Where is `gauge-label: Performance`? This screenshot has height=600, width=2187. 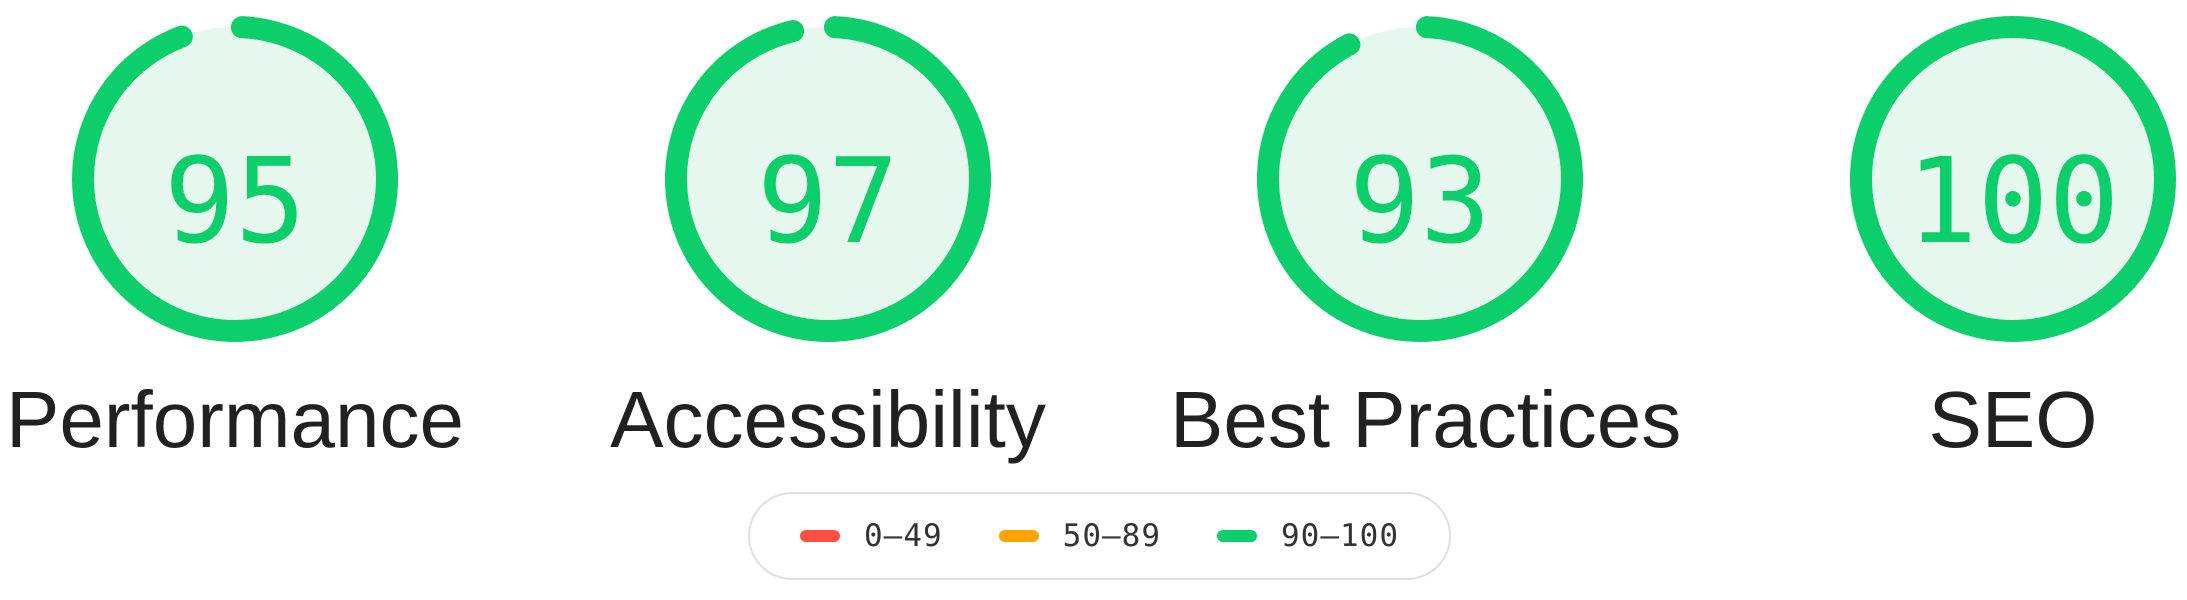 gauge-label: Performance is located at coordinates (235, 419).